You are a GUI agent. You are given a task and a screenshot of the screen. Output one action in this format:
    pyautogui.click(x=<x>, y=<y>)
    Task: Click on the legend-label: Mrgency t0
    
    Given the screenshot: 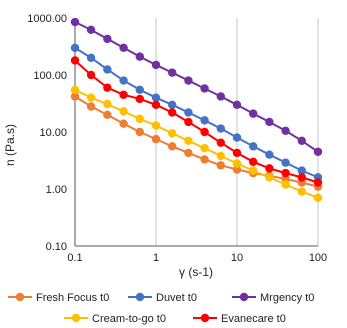 What is the action you would take?
    pyautogui.click(x=287, y=298)
    